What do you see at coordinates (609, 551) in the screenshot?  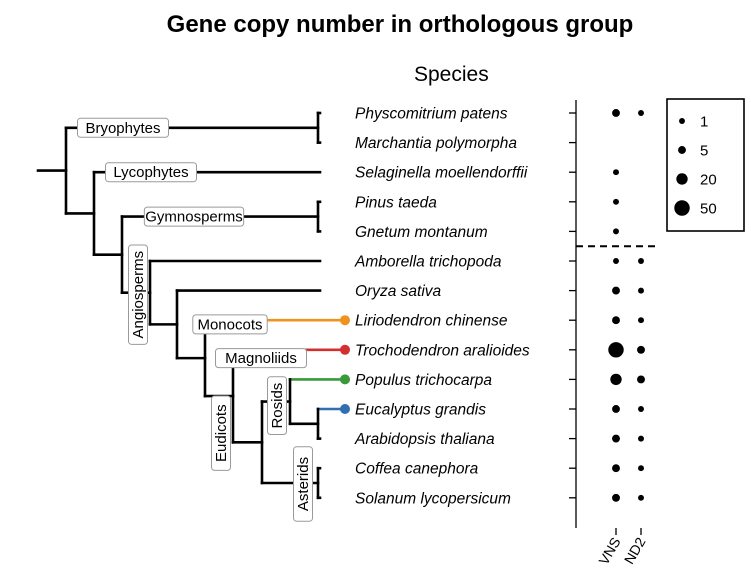 I see `column-label-vns: VNS` at bounding box center [609, 551].